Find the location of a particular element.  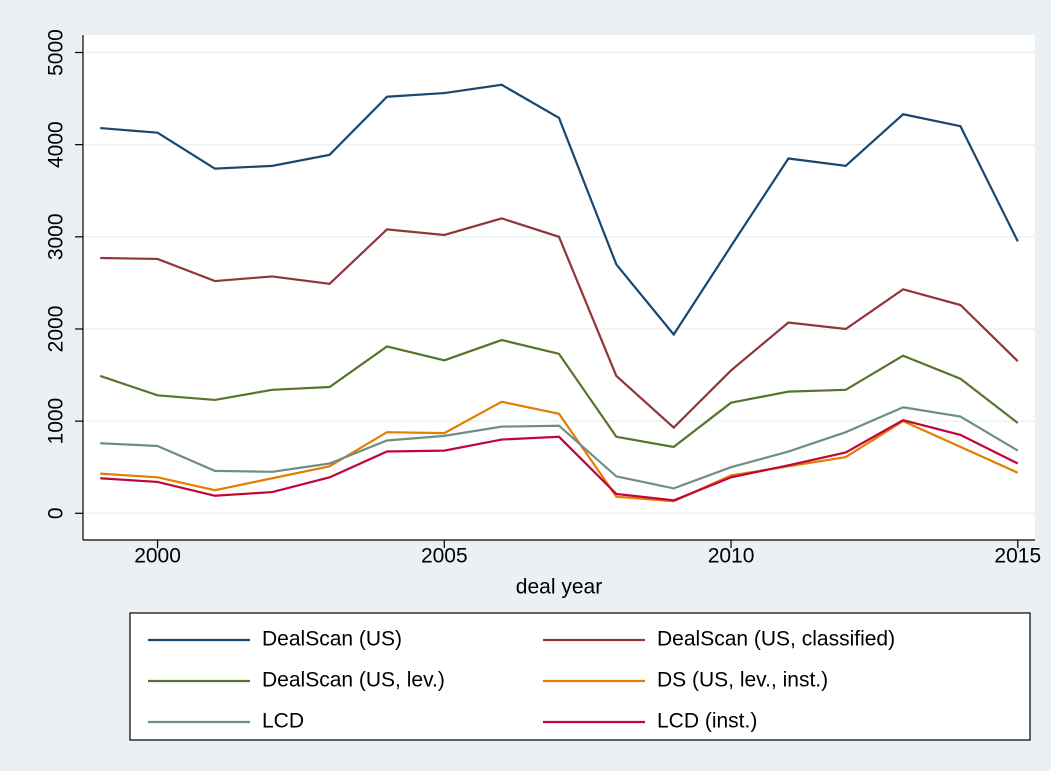

legend-label: LCD (inst.) is located at coordinates (707, 721).